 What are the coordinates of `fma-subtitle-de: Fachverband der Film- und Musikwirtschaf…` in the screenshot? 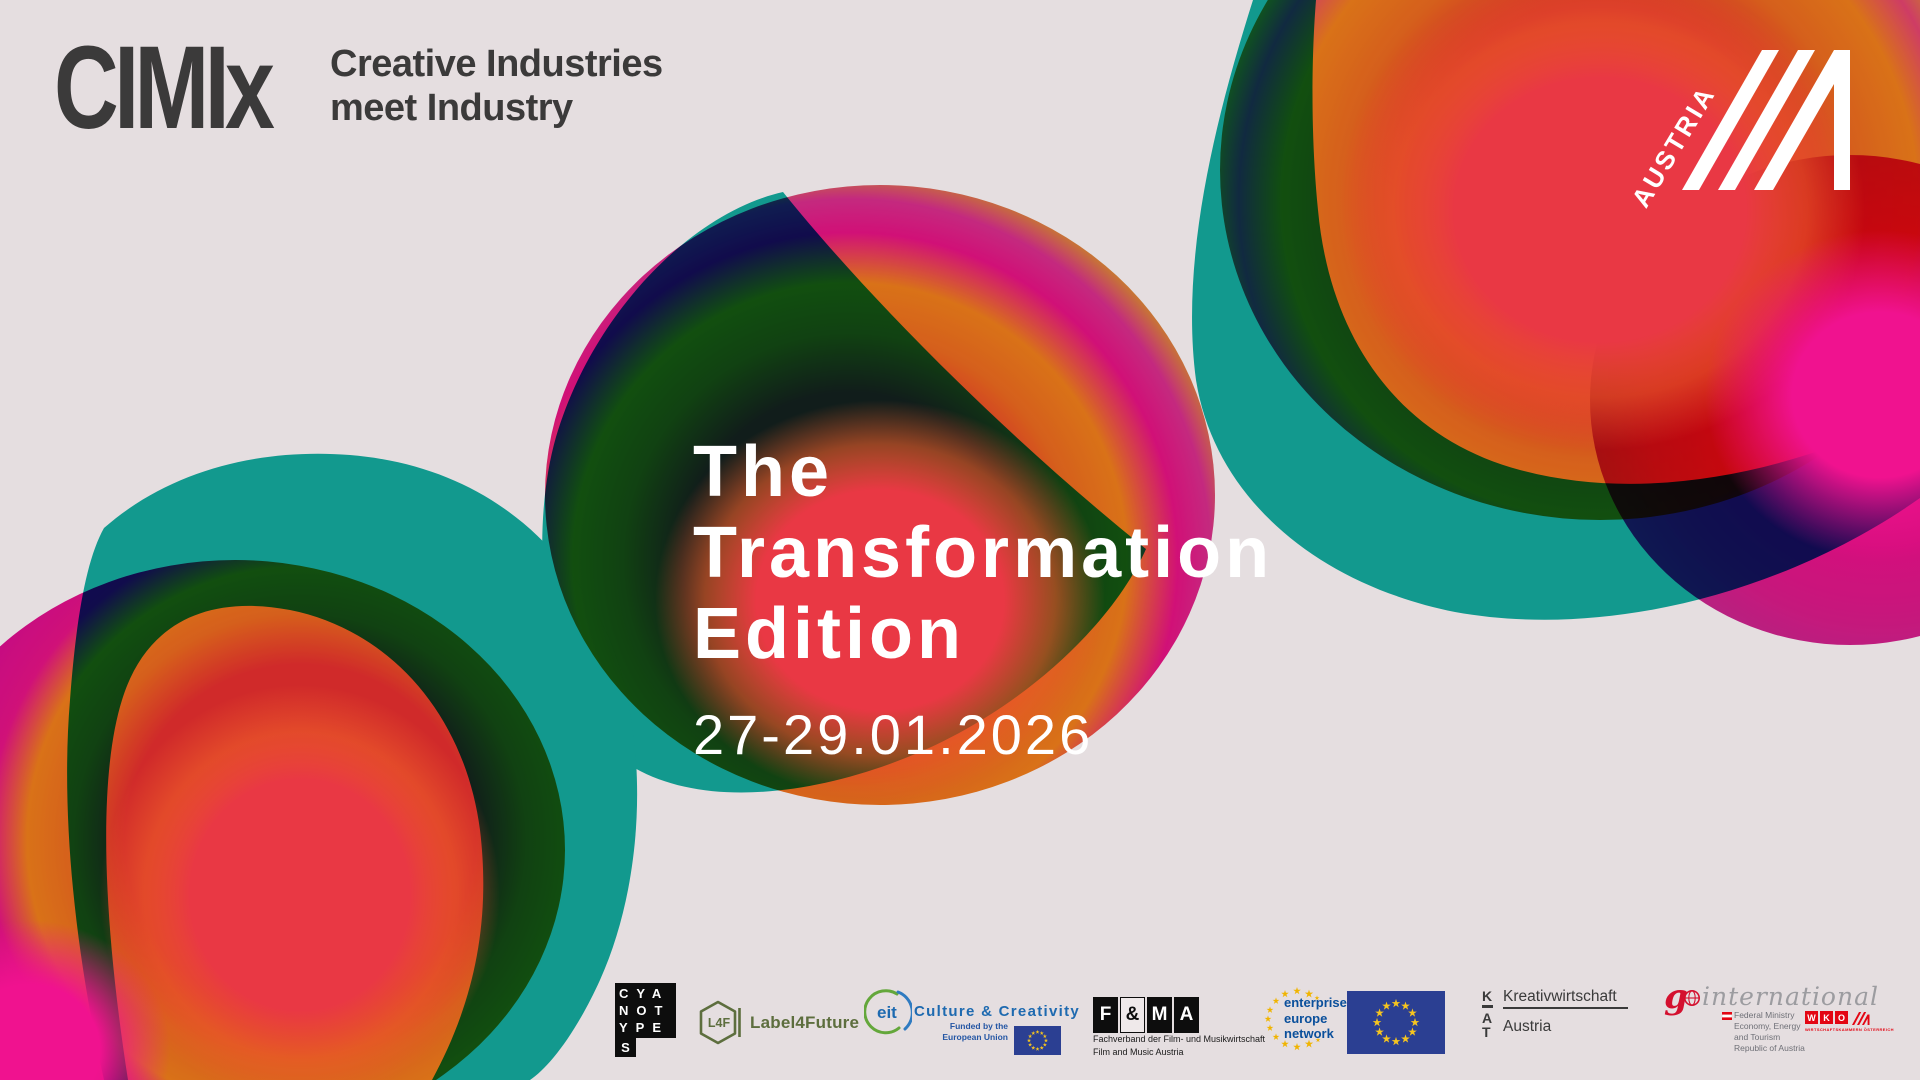 It's located at (1179, 1039).